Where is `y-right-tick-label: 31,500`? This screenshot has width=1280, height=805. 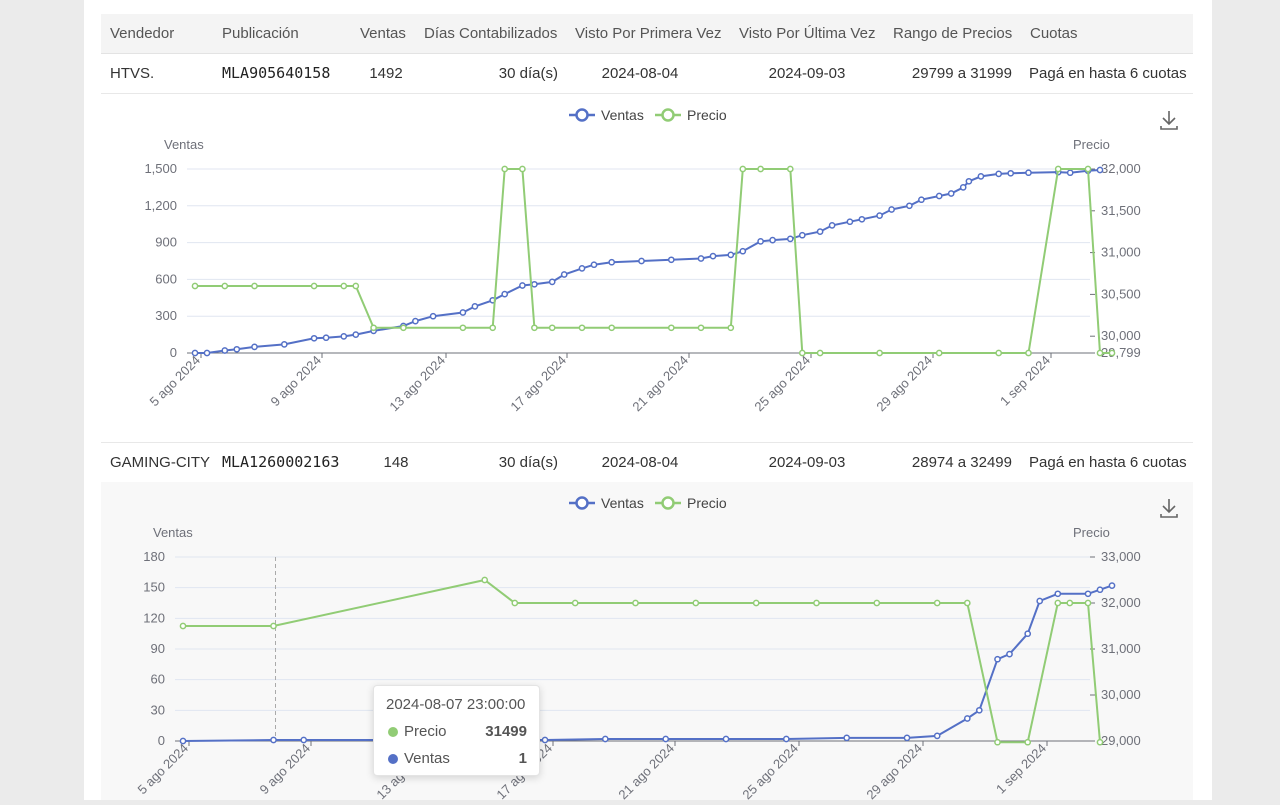 y-right-tick-label: 31,500 is located at coordinates (1121, 210).